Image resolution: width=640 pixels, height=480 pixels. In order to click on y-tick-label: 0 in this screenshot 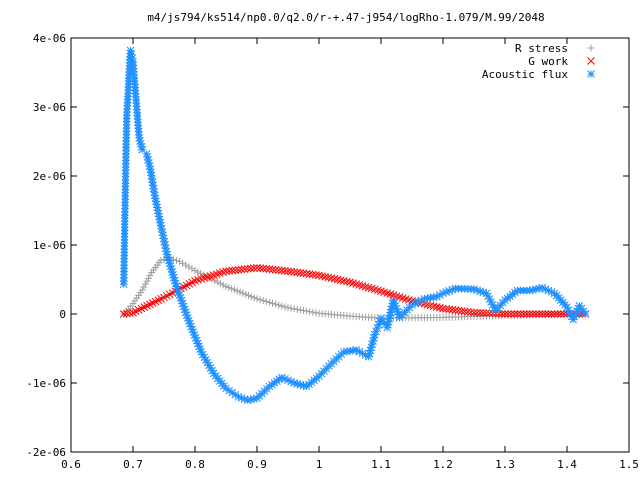, I will do `click(62, 314)`.